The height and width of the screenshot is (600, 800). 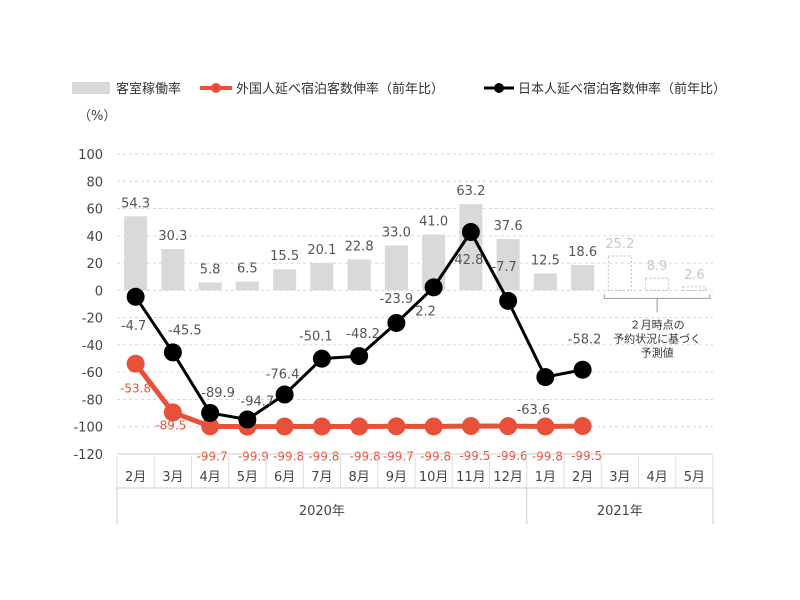 What do you see at coordinates (359, 246) in the screenshot?
I see `occupancy-bar-label: 22.8` at bounding box center [359, 246].